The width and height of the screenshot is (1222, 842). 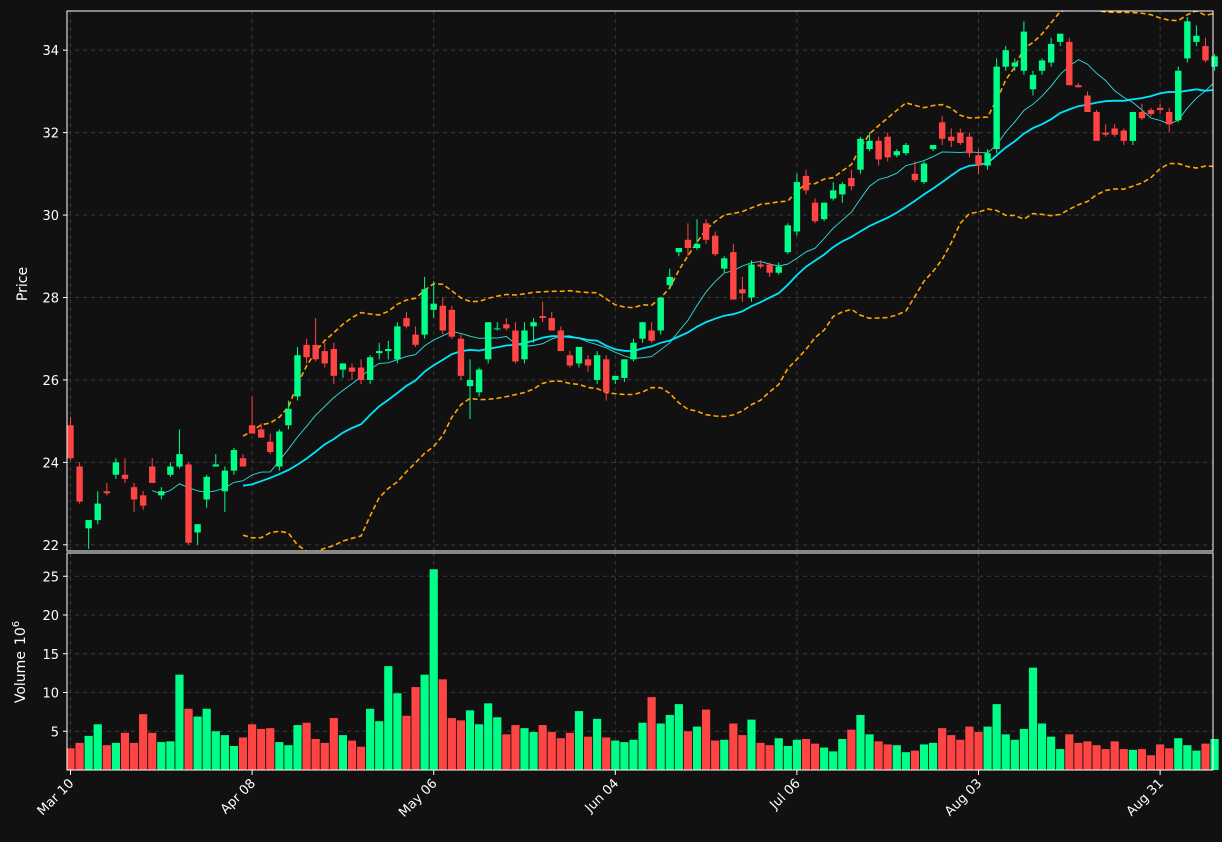 What do you see at coordinates (16, 624) in the screenshot?
I see `volume-exponent-sup: 6` at bounding box center [16, 624].